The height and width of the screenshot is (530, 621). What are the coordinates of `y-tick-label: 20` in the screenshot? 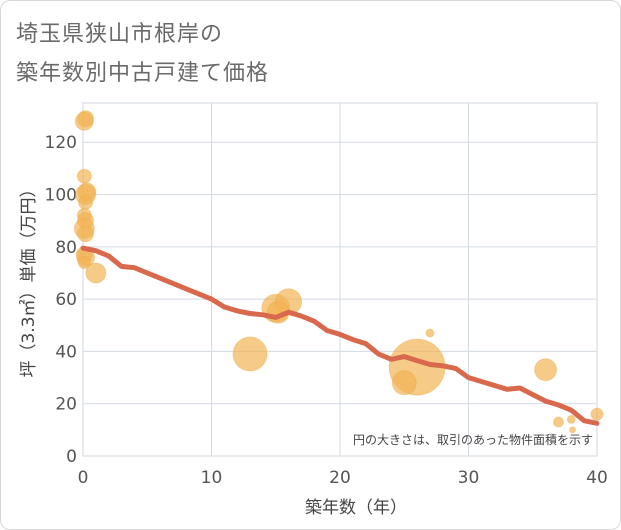 It's located at (66, 405).